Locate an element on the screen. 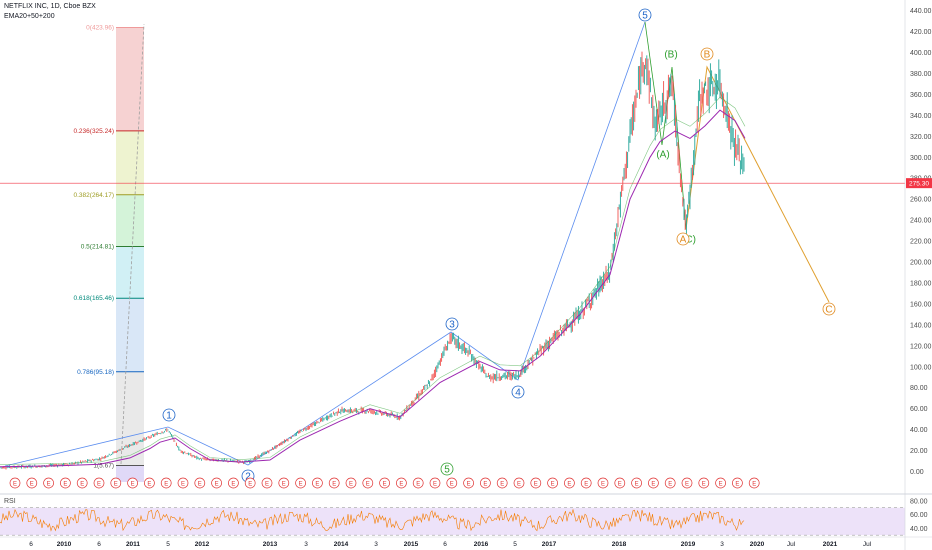  price-tick: 360.00 is located at coordinates (921, 95).